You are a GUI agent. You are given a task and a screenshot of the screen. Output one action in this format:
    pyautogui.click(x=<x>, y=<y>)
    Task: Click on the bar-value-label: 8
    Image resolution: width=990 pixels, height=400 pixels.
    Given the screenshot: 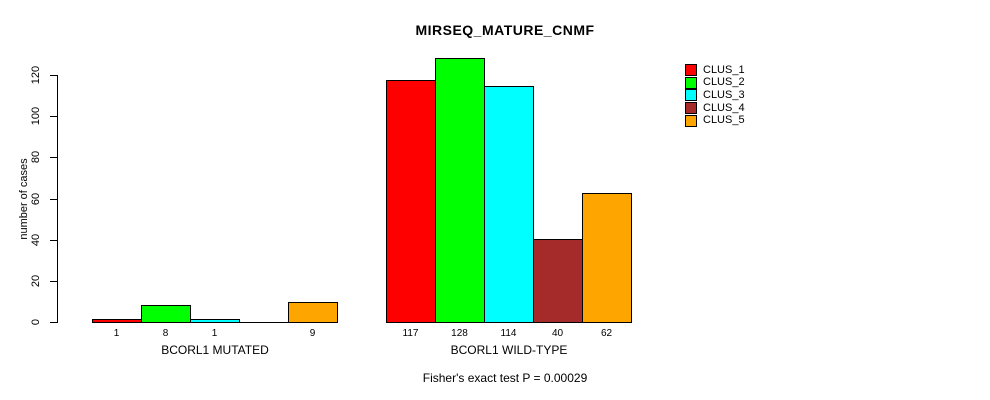 What is the action you would take?
    pyautogui.click(x=165, y=333)
    